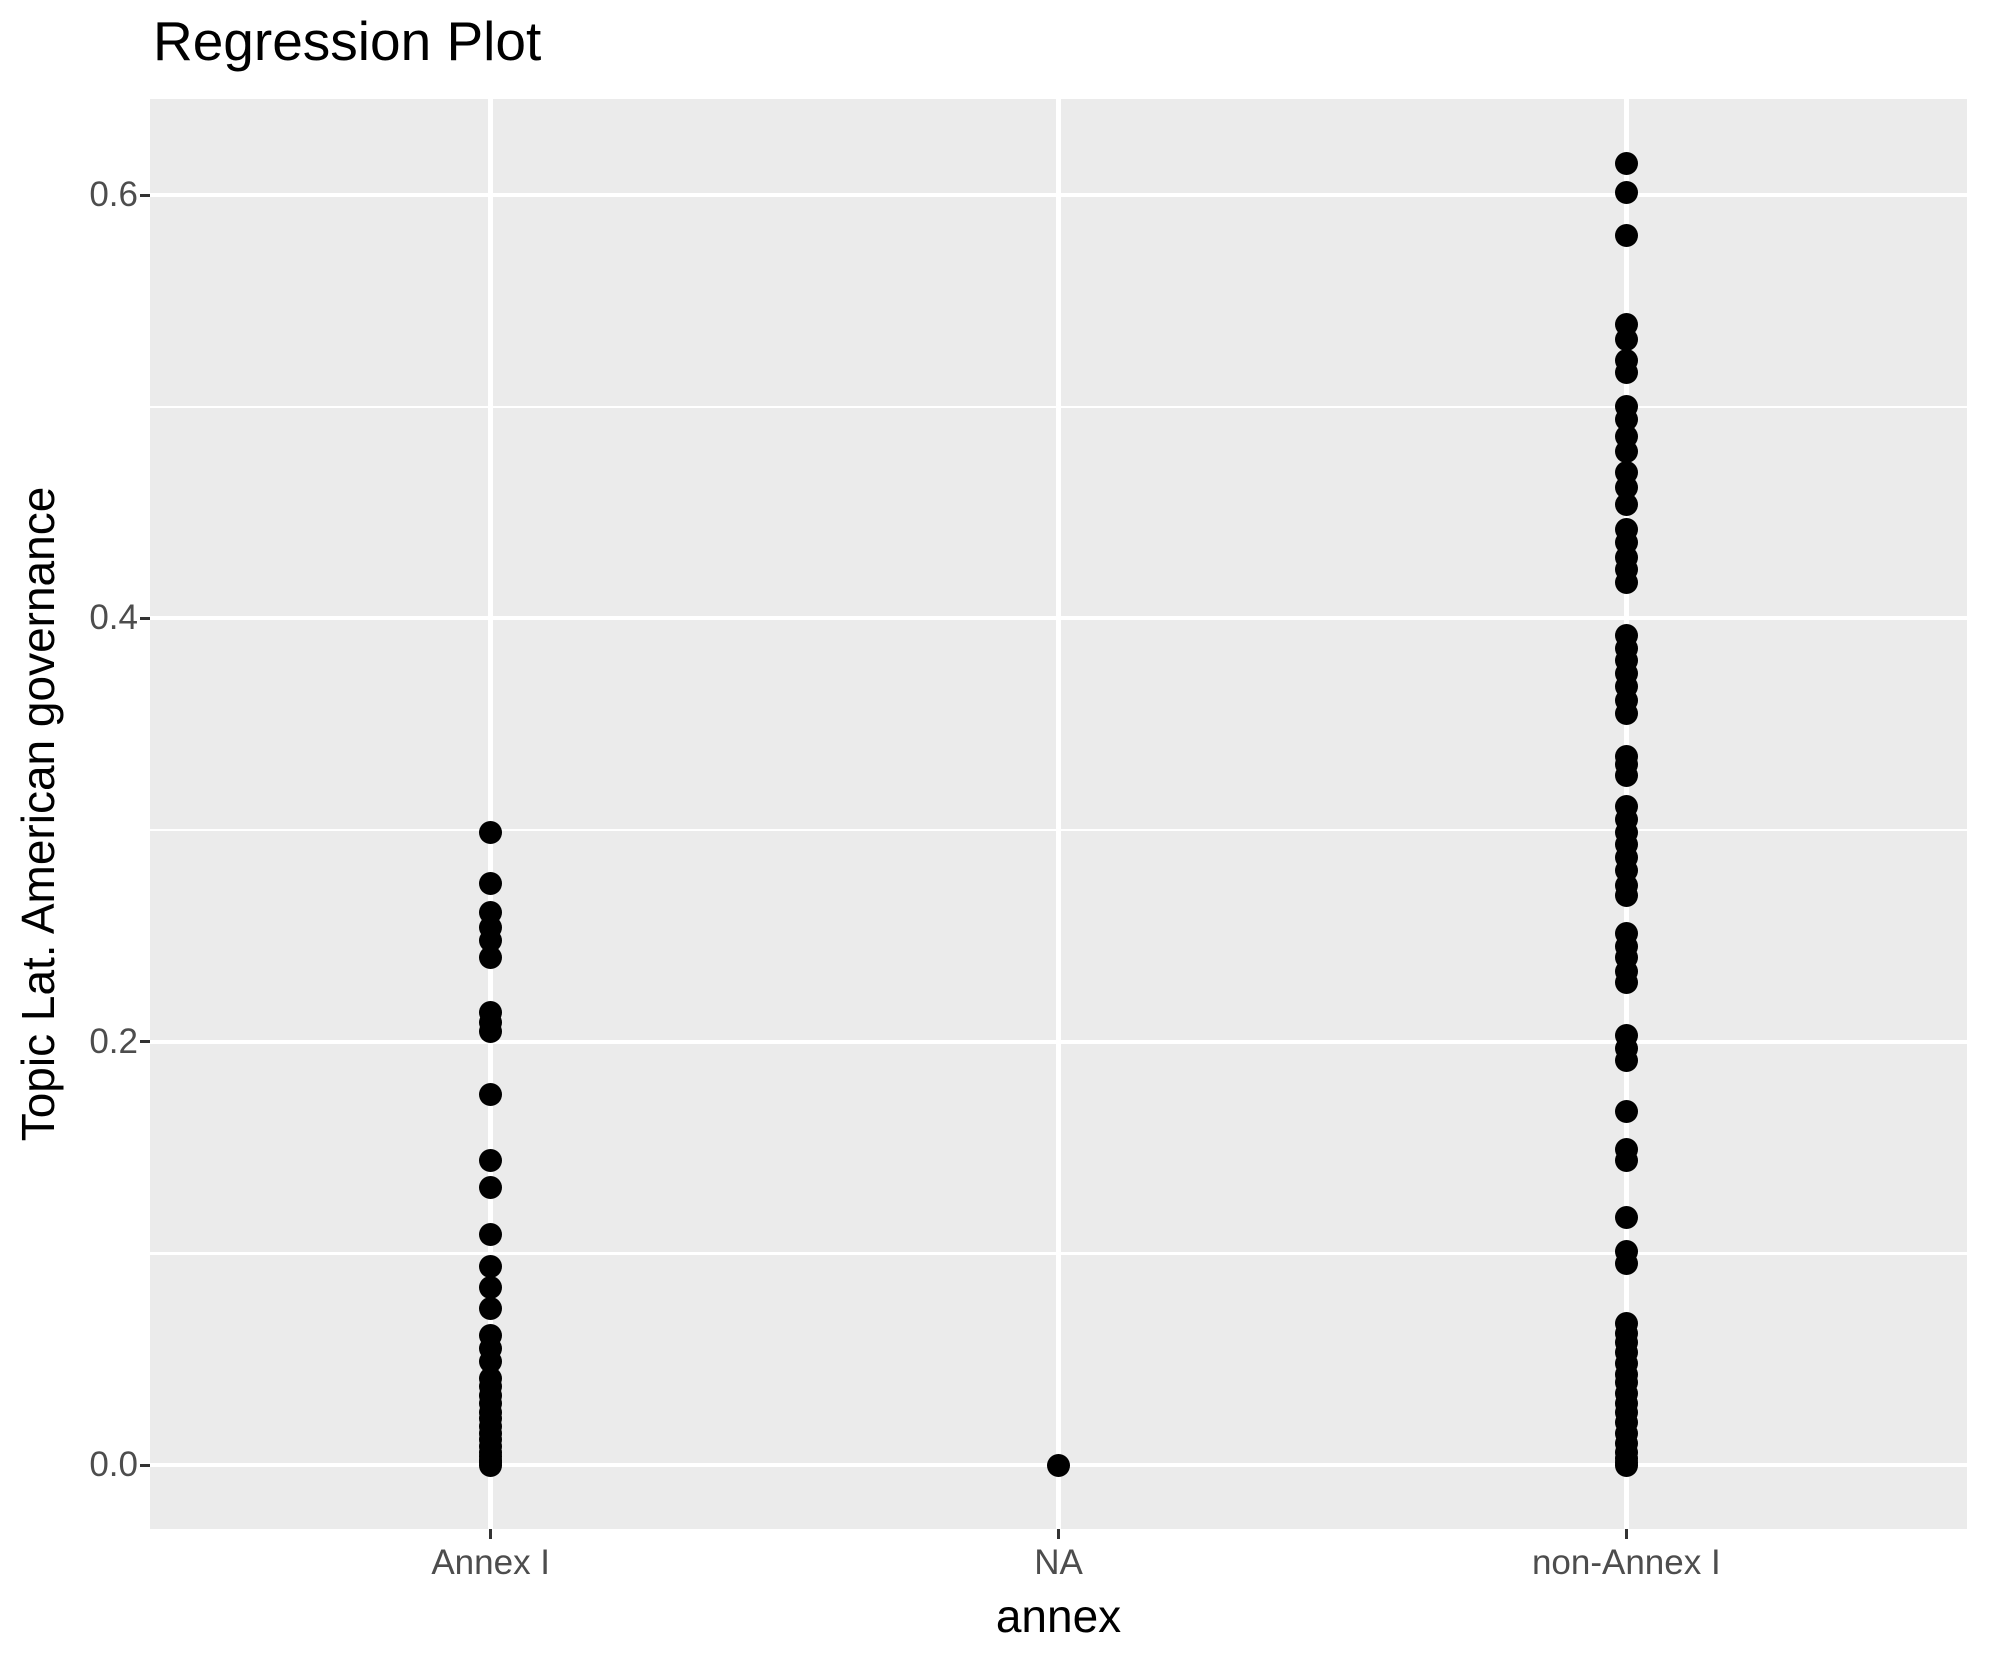 This screenshot has width=1990, height=1665. Describe the element at coordinates (113, 1041) in the screenshot. I see `y-tick-label: 0.2` at that location.